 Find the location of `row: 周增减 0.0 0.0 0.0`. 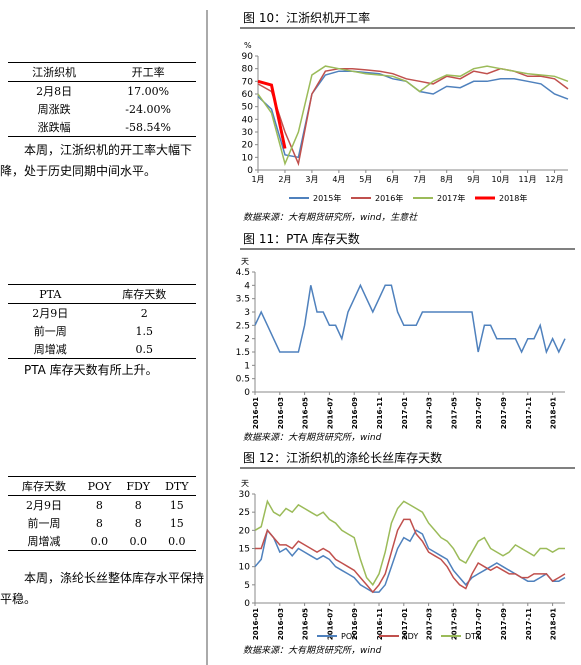

row: 周增减 0.0 0.0 0.0 is located at coordinates (102, 541).